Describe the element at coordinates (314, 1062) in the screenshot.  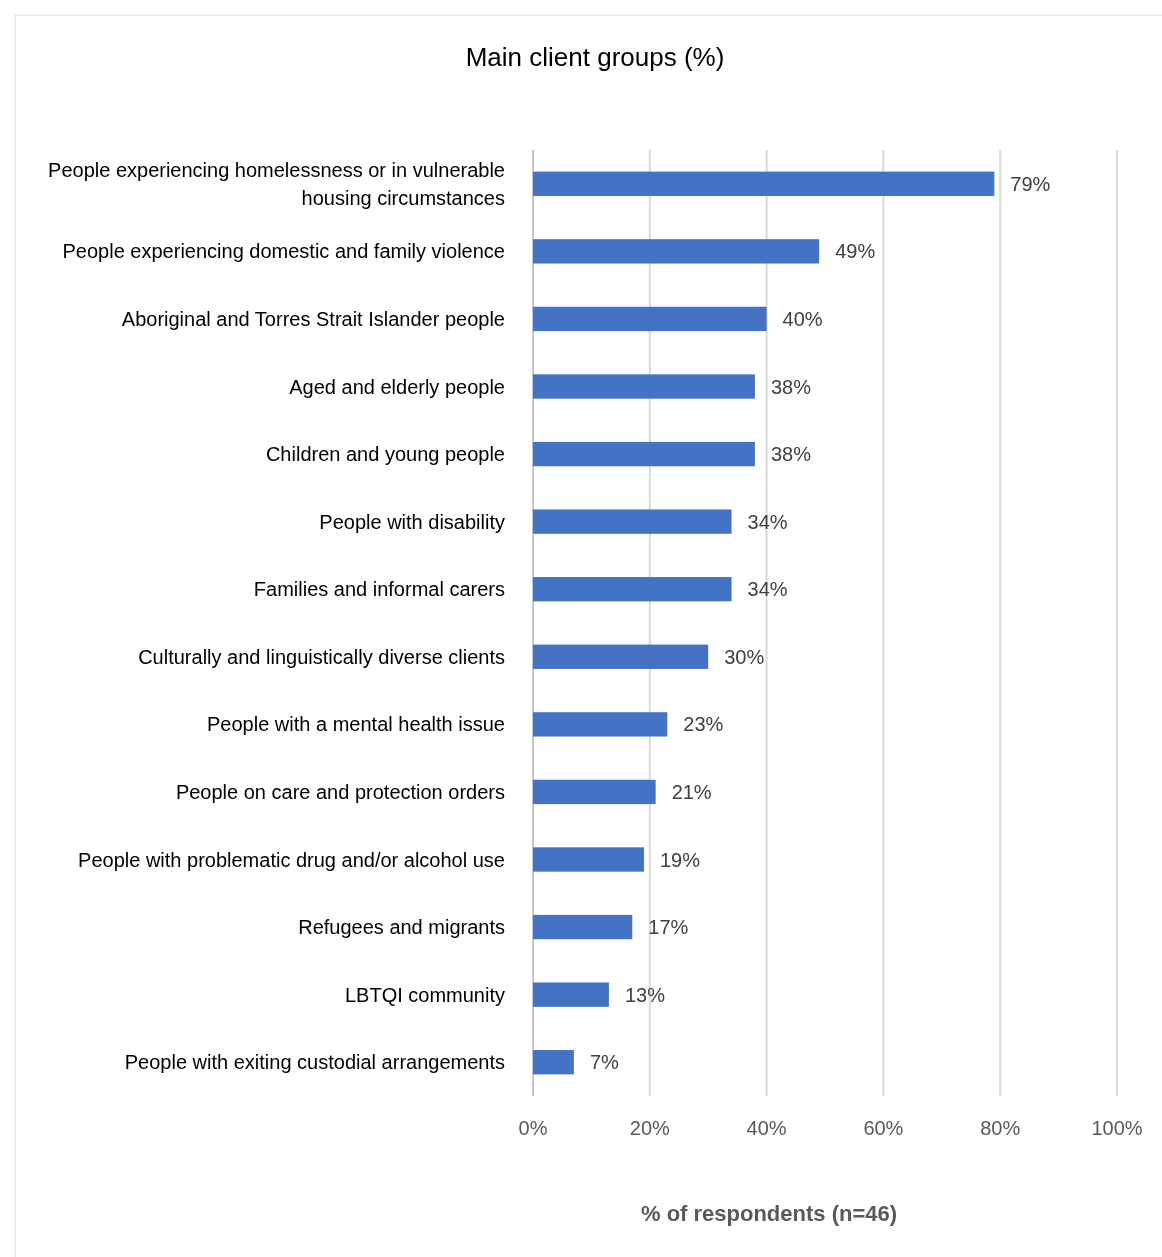
I see `y-tick-label: People with exiting custodial arrangements` at that location.